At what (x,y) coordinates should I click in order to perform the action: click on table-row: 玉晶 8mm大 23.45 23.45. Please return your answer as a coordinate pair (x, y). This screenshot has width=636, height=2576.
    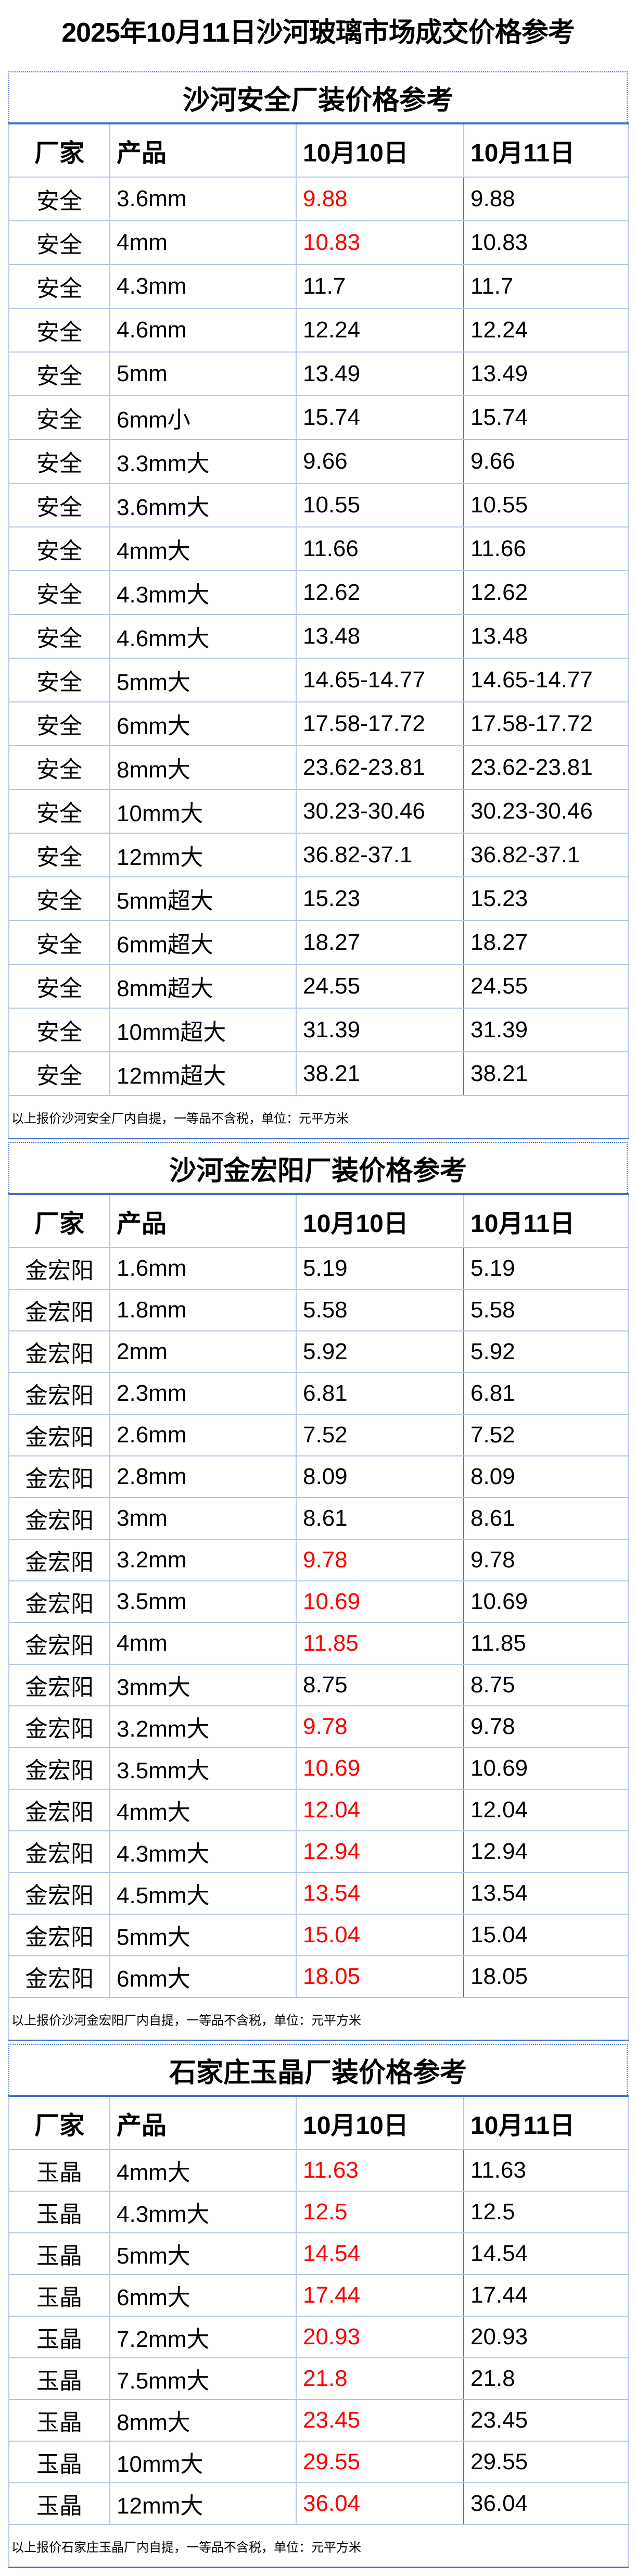
    Looking at the image, I should click on (318, 2420).